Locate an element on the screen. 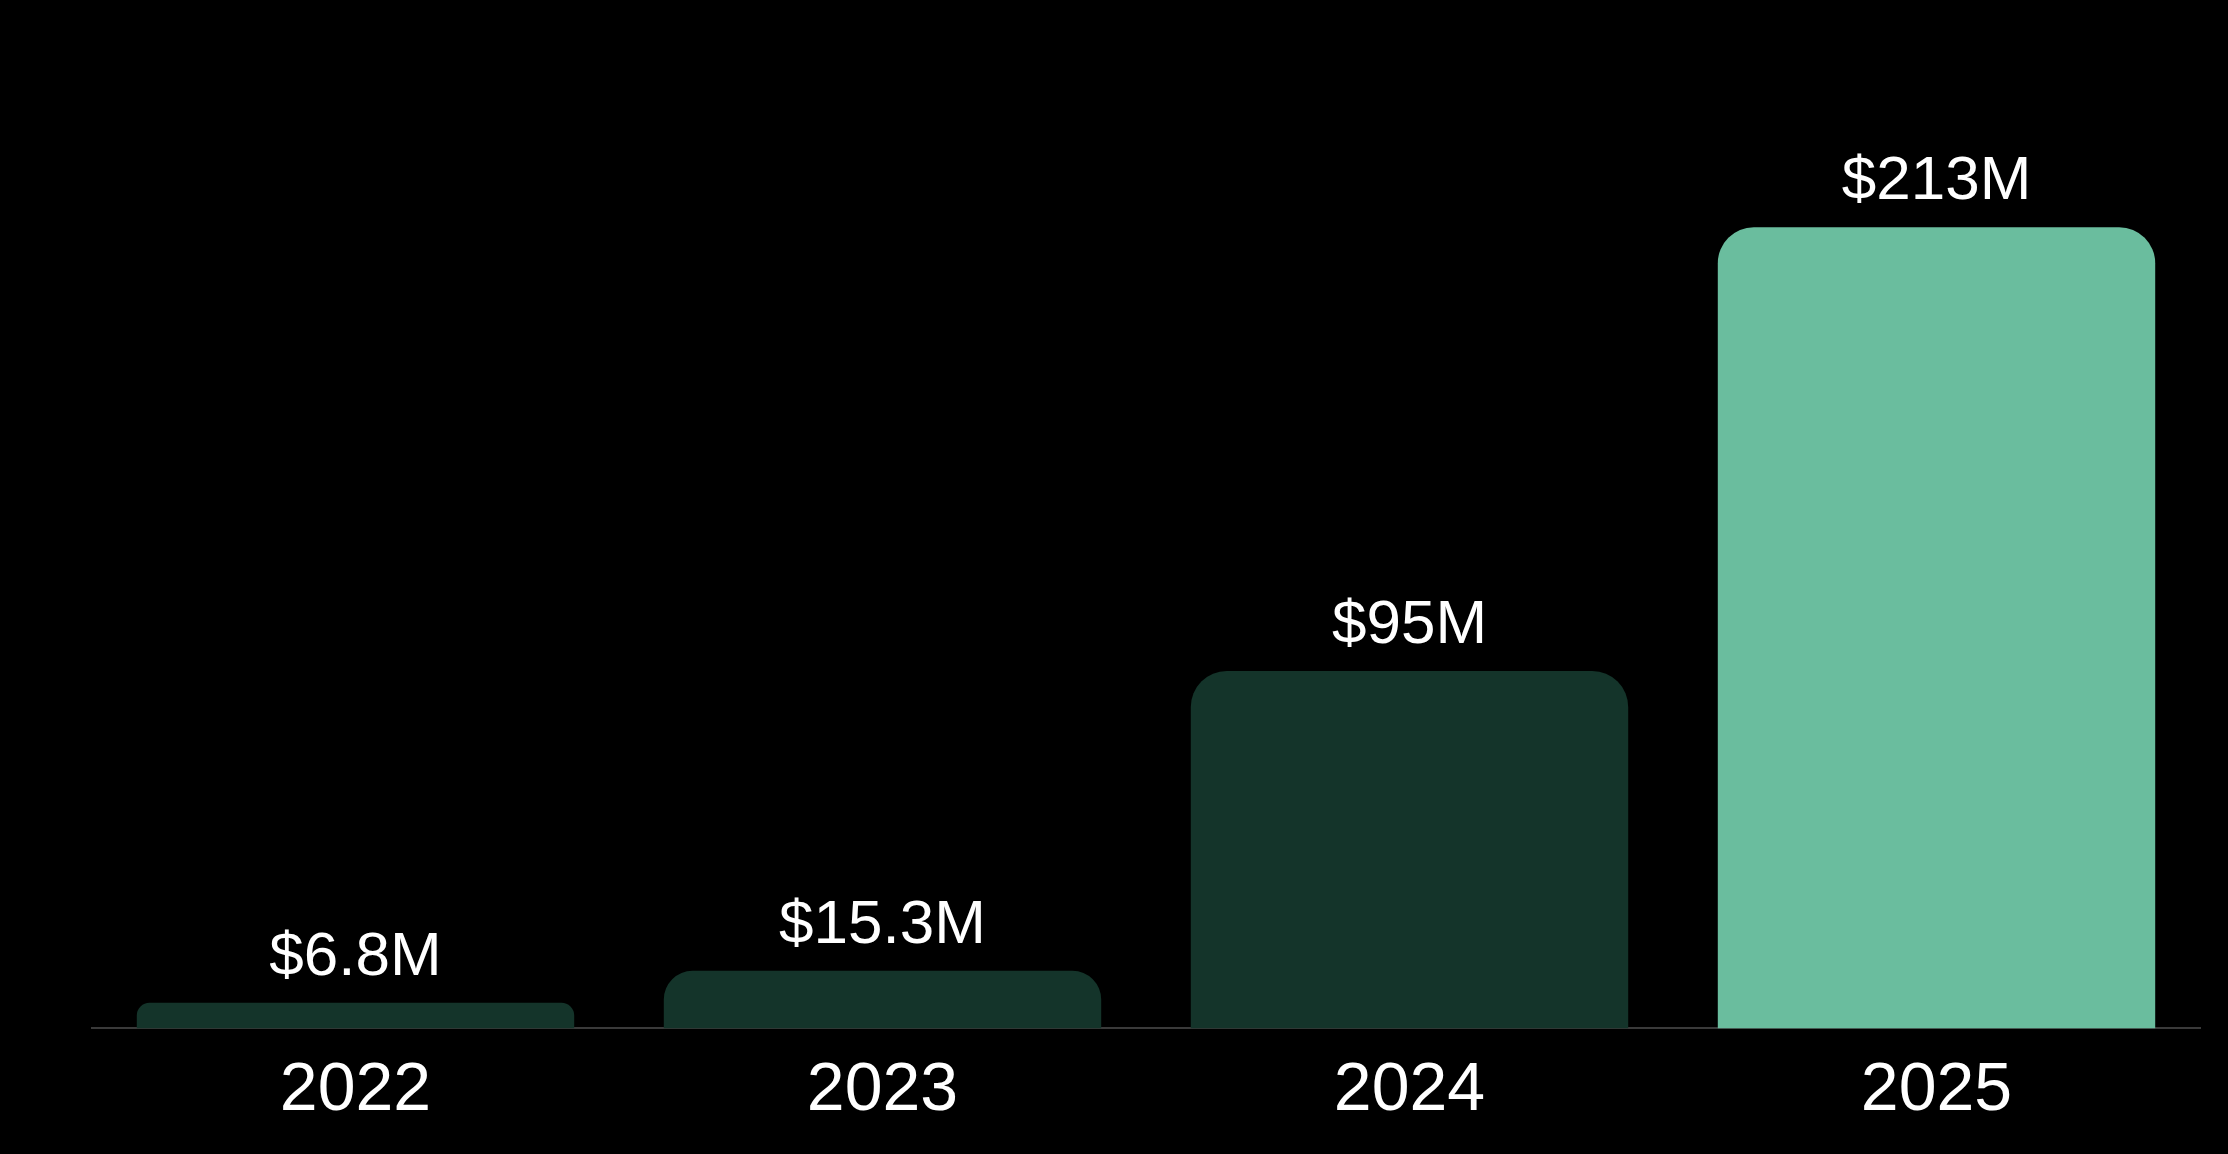 The width and height of the screenshot is (2228, 1154). x-tick-label: 2024 is located at coordinates (1409, 1085).